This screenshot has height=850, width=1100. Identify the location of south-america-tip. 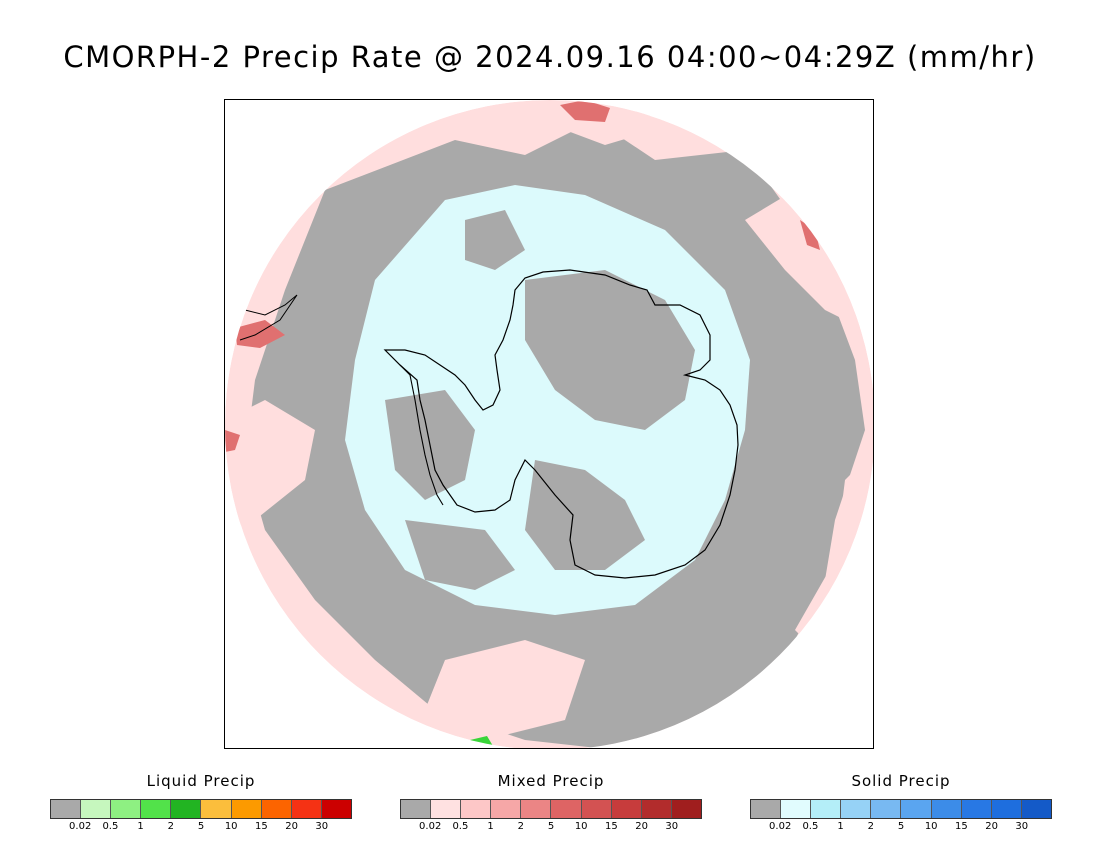
(268, 317).